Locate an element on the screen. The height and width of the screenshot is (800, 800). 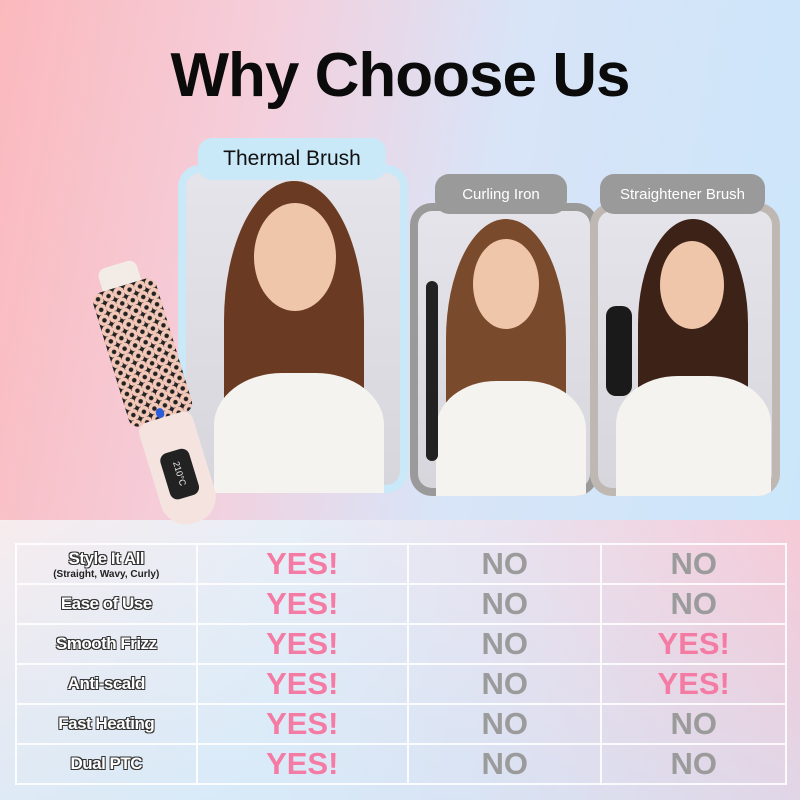
page-title: Why Choose Us is located at coordinates (400, 75).